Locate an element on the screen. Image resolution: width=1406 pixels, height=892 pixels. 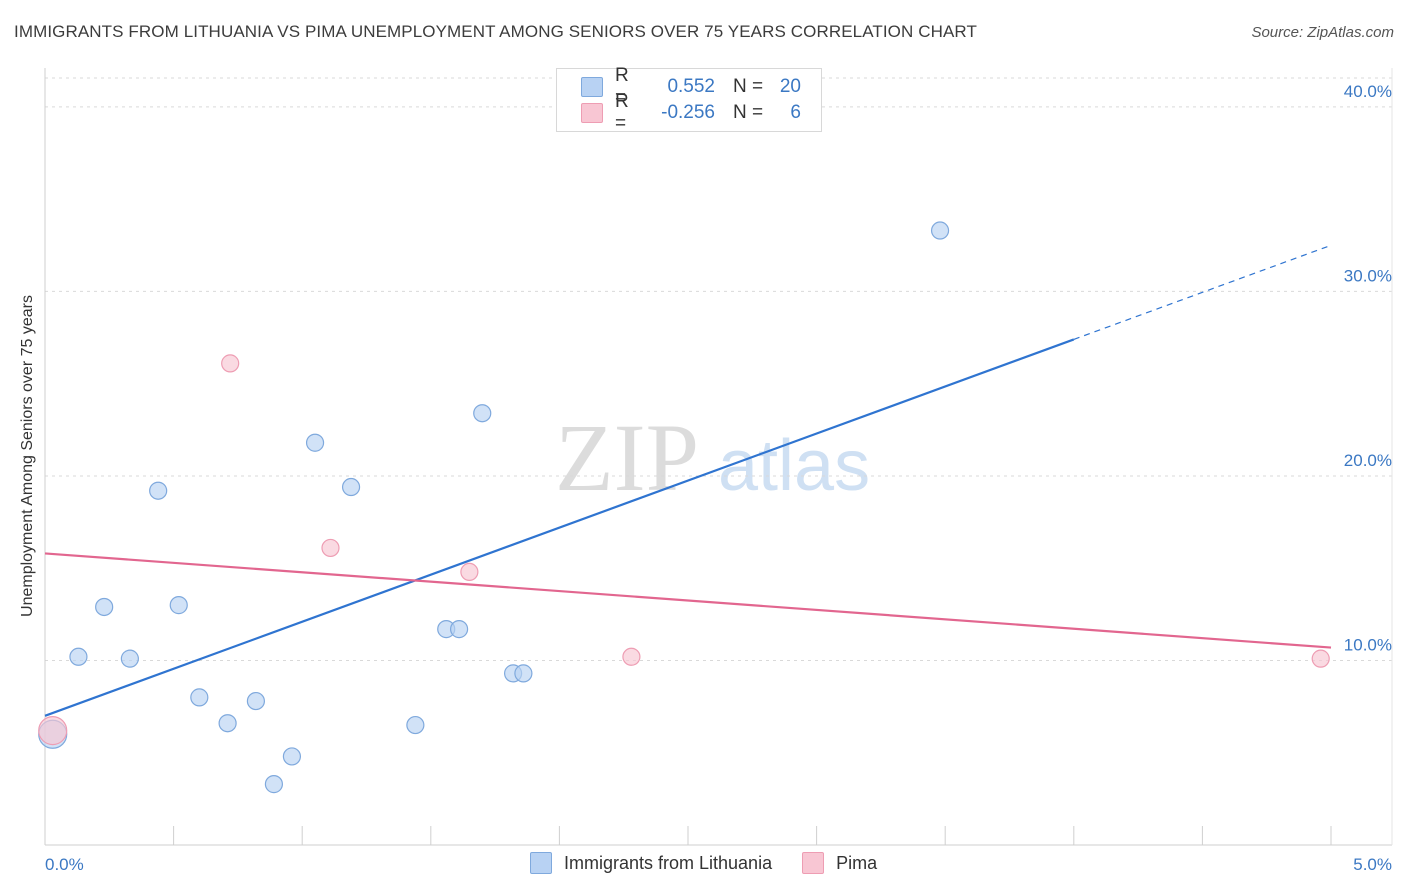
y-tick-label: 20.0% is located at coordinates (1368, 460).